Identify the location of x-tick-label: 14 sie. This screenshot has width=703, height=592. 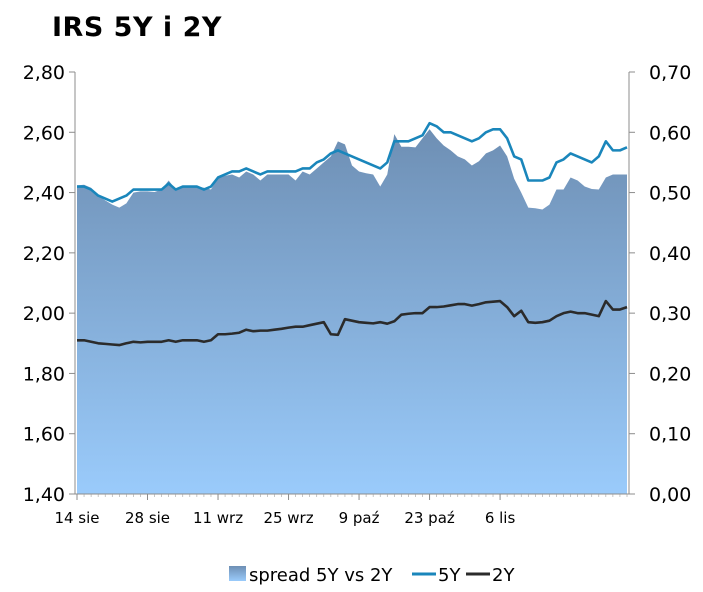
(76, 518).